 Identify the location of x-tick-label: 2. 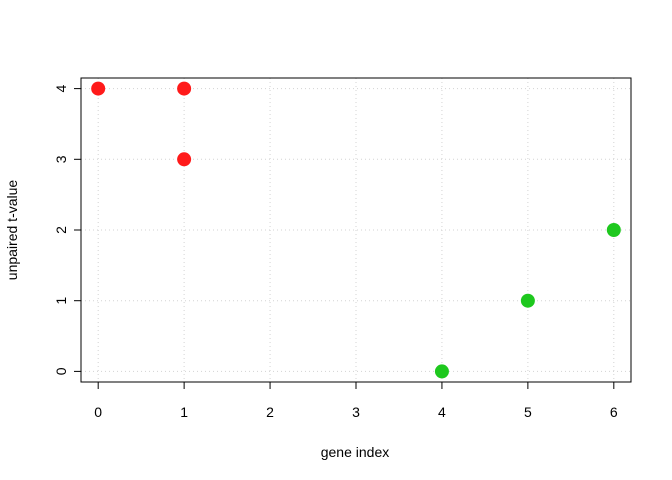
(270, 412).